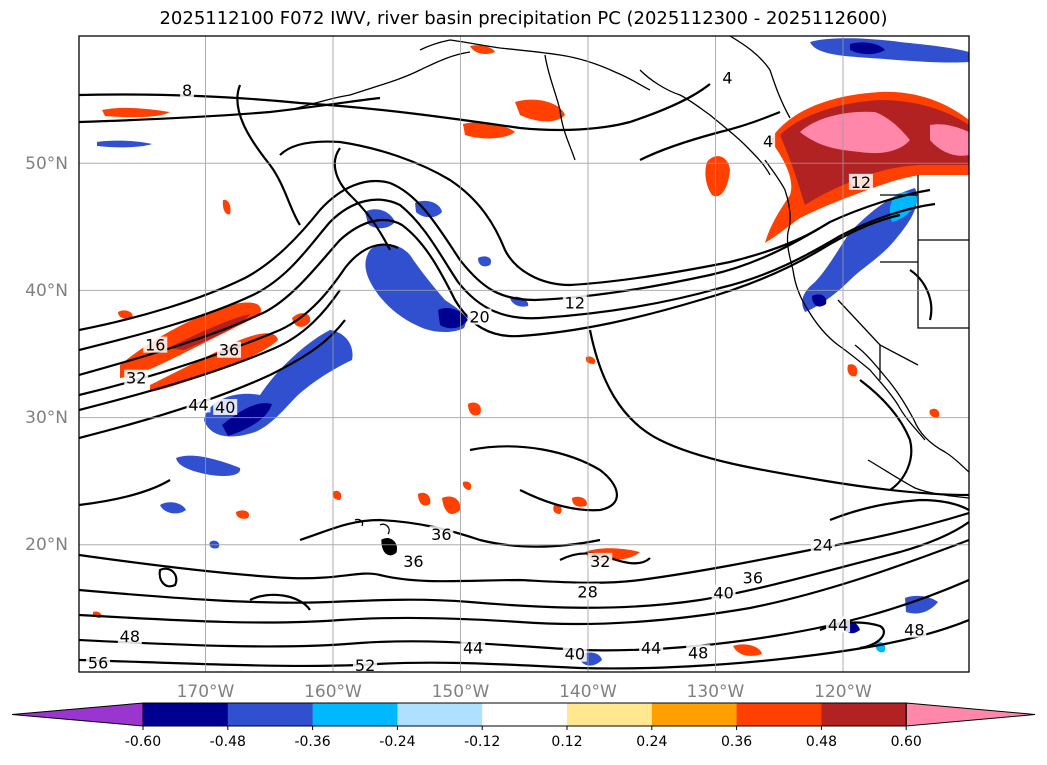 Image resolution: width=1047 pixels, height=765 pixels. Describe the element at coordinates (843, 692) in the screenshot. I see `lon-label-120w: 120°W` at that location.